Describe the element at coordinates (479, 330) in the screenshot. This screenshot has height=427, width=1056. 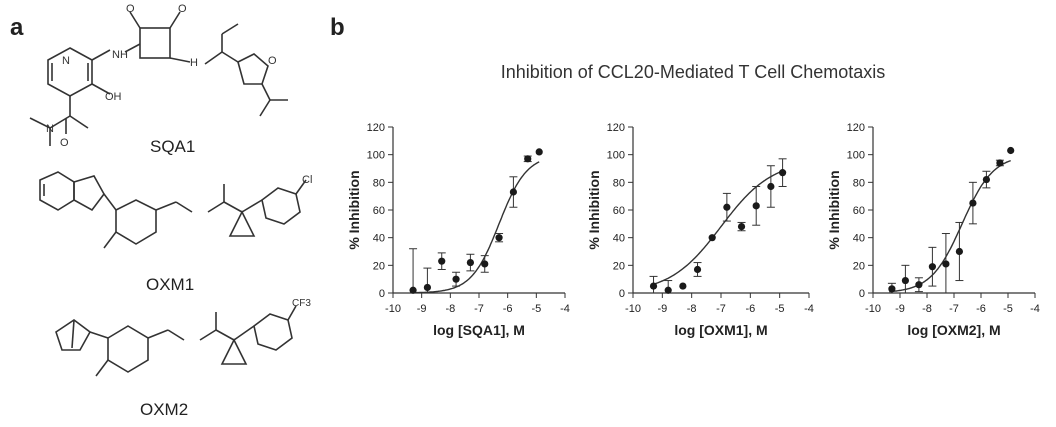
I see `x-axis-label: log [SQA1], M` at that location.